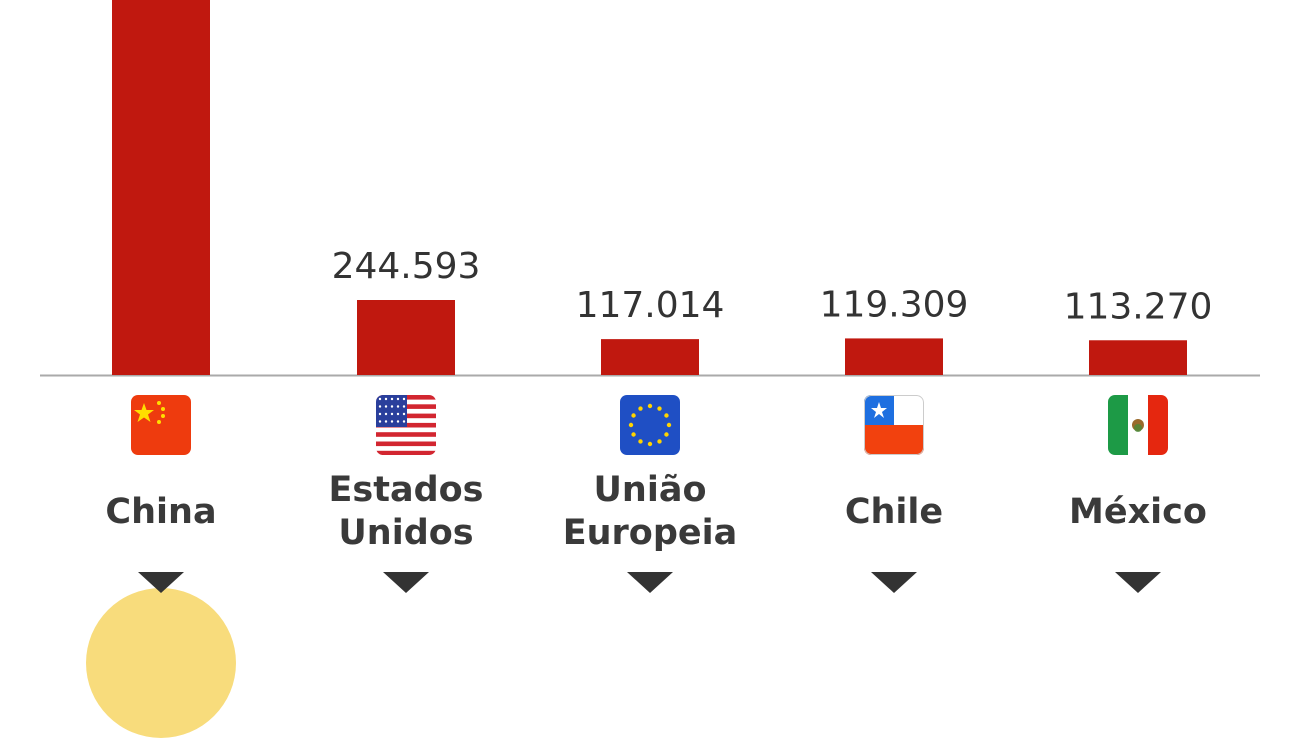  Describe the element at coordinates (406, 533) in the screenshot. I see `category-label-line: Unidos` at that location.